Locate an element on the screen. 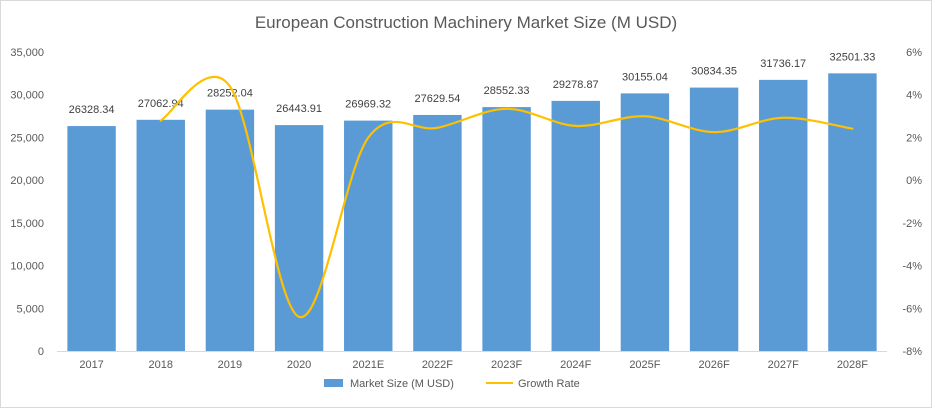 The width and height of the screenshot is (932, 408). bar-data-label: 32501.33 is located at coordinates (852, 57).